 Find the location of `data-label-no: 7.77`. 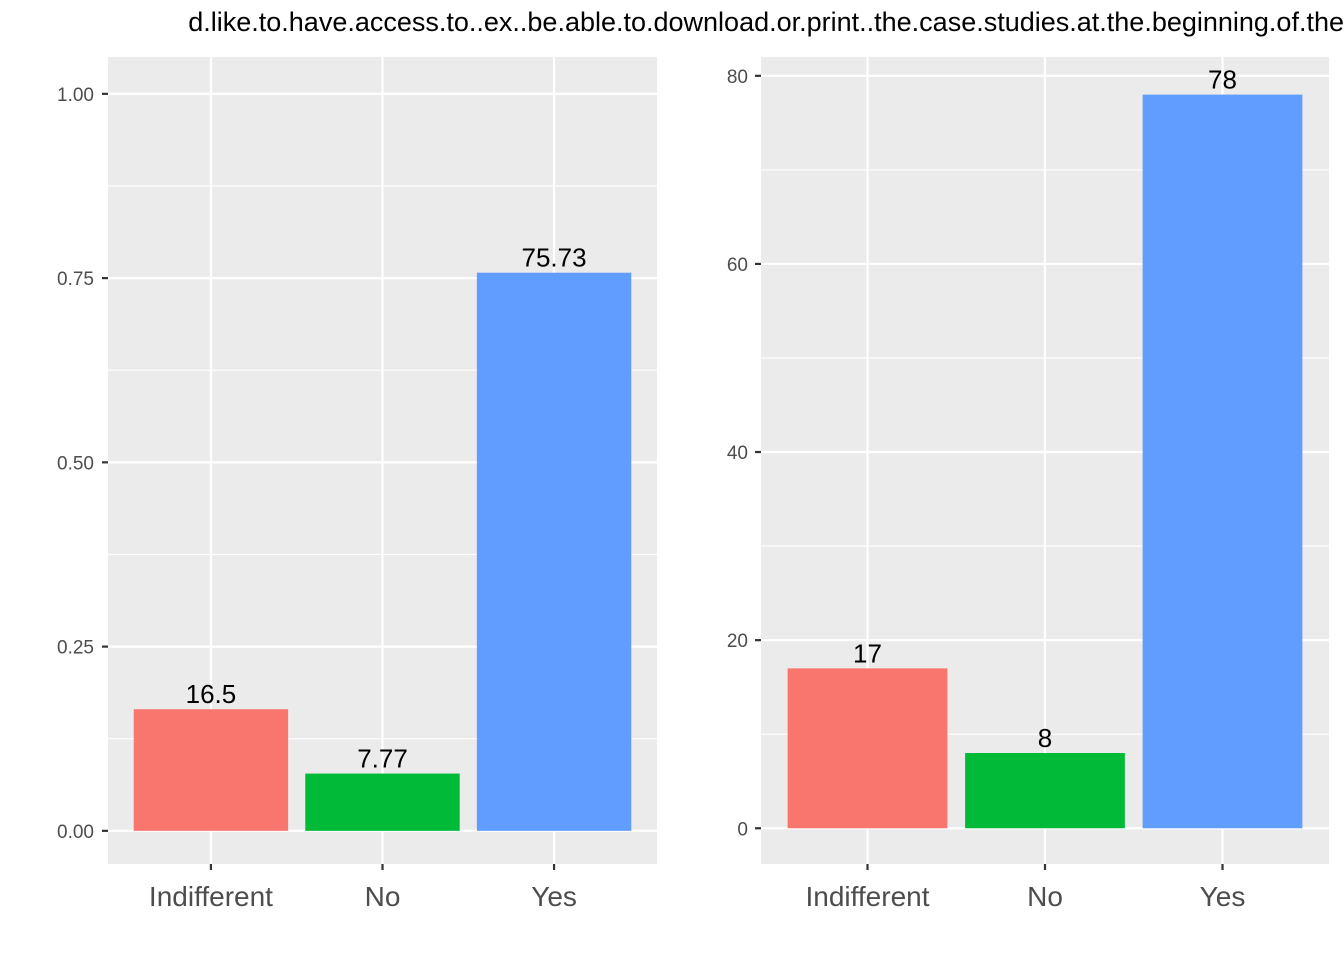

data-label-no: 7.77 is located at coordinates (382, 759).